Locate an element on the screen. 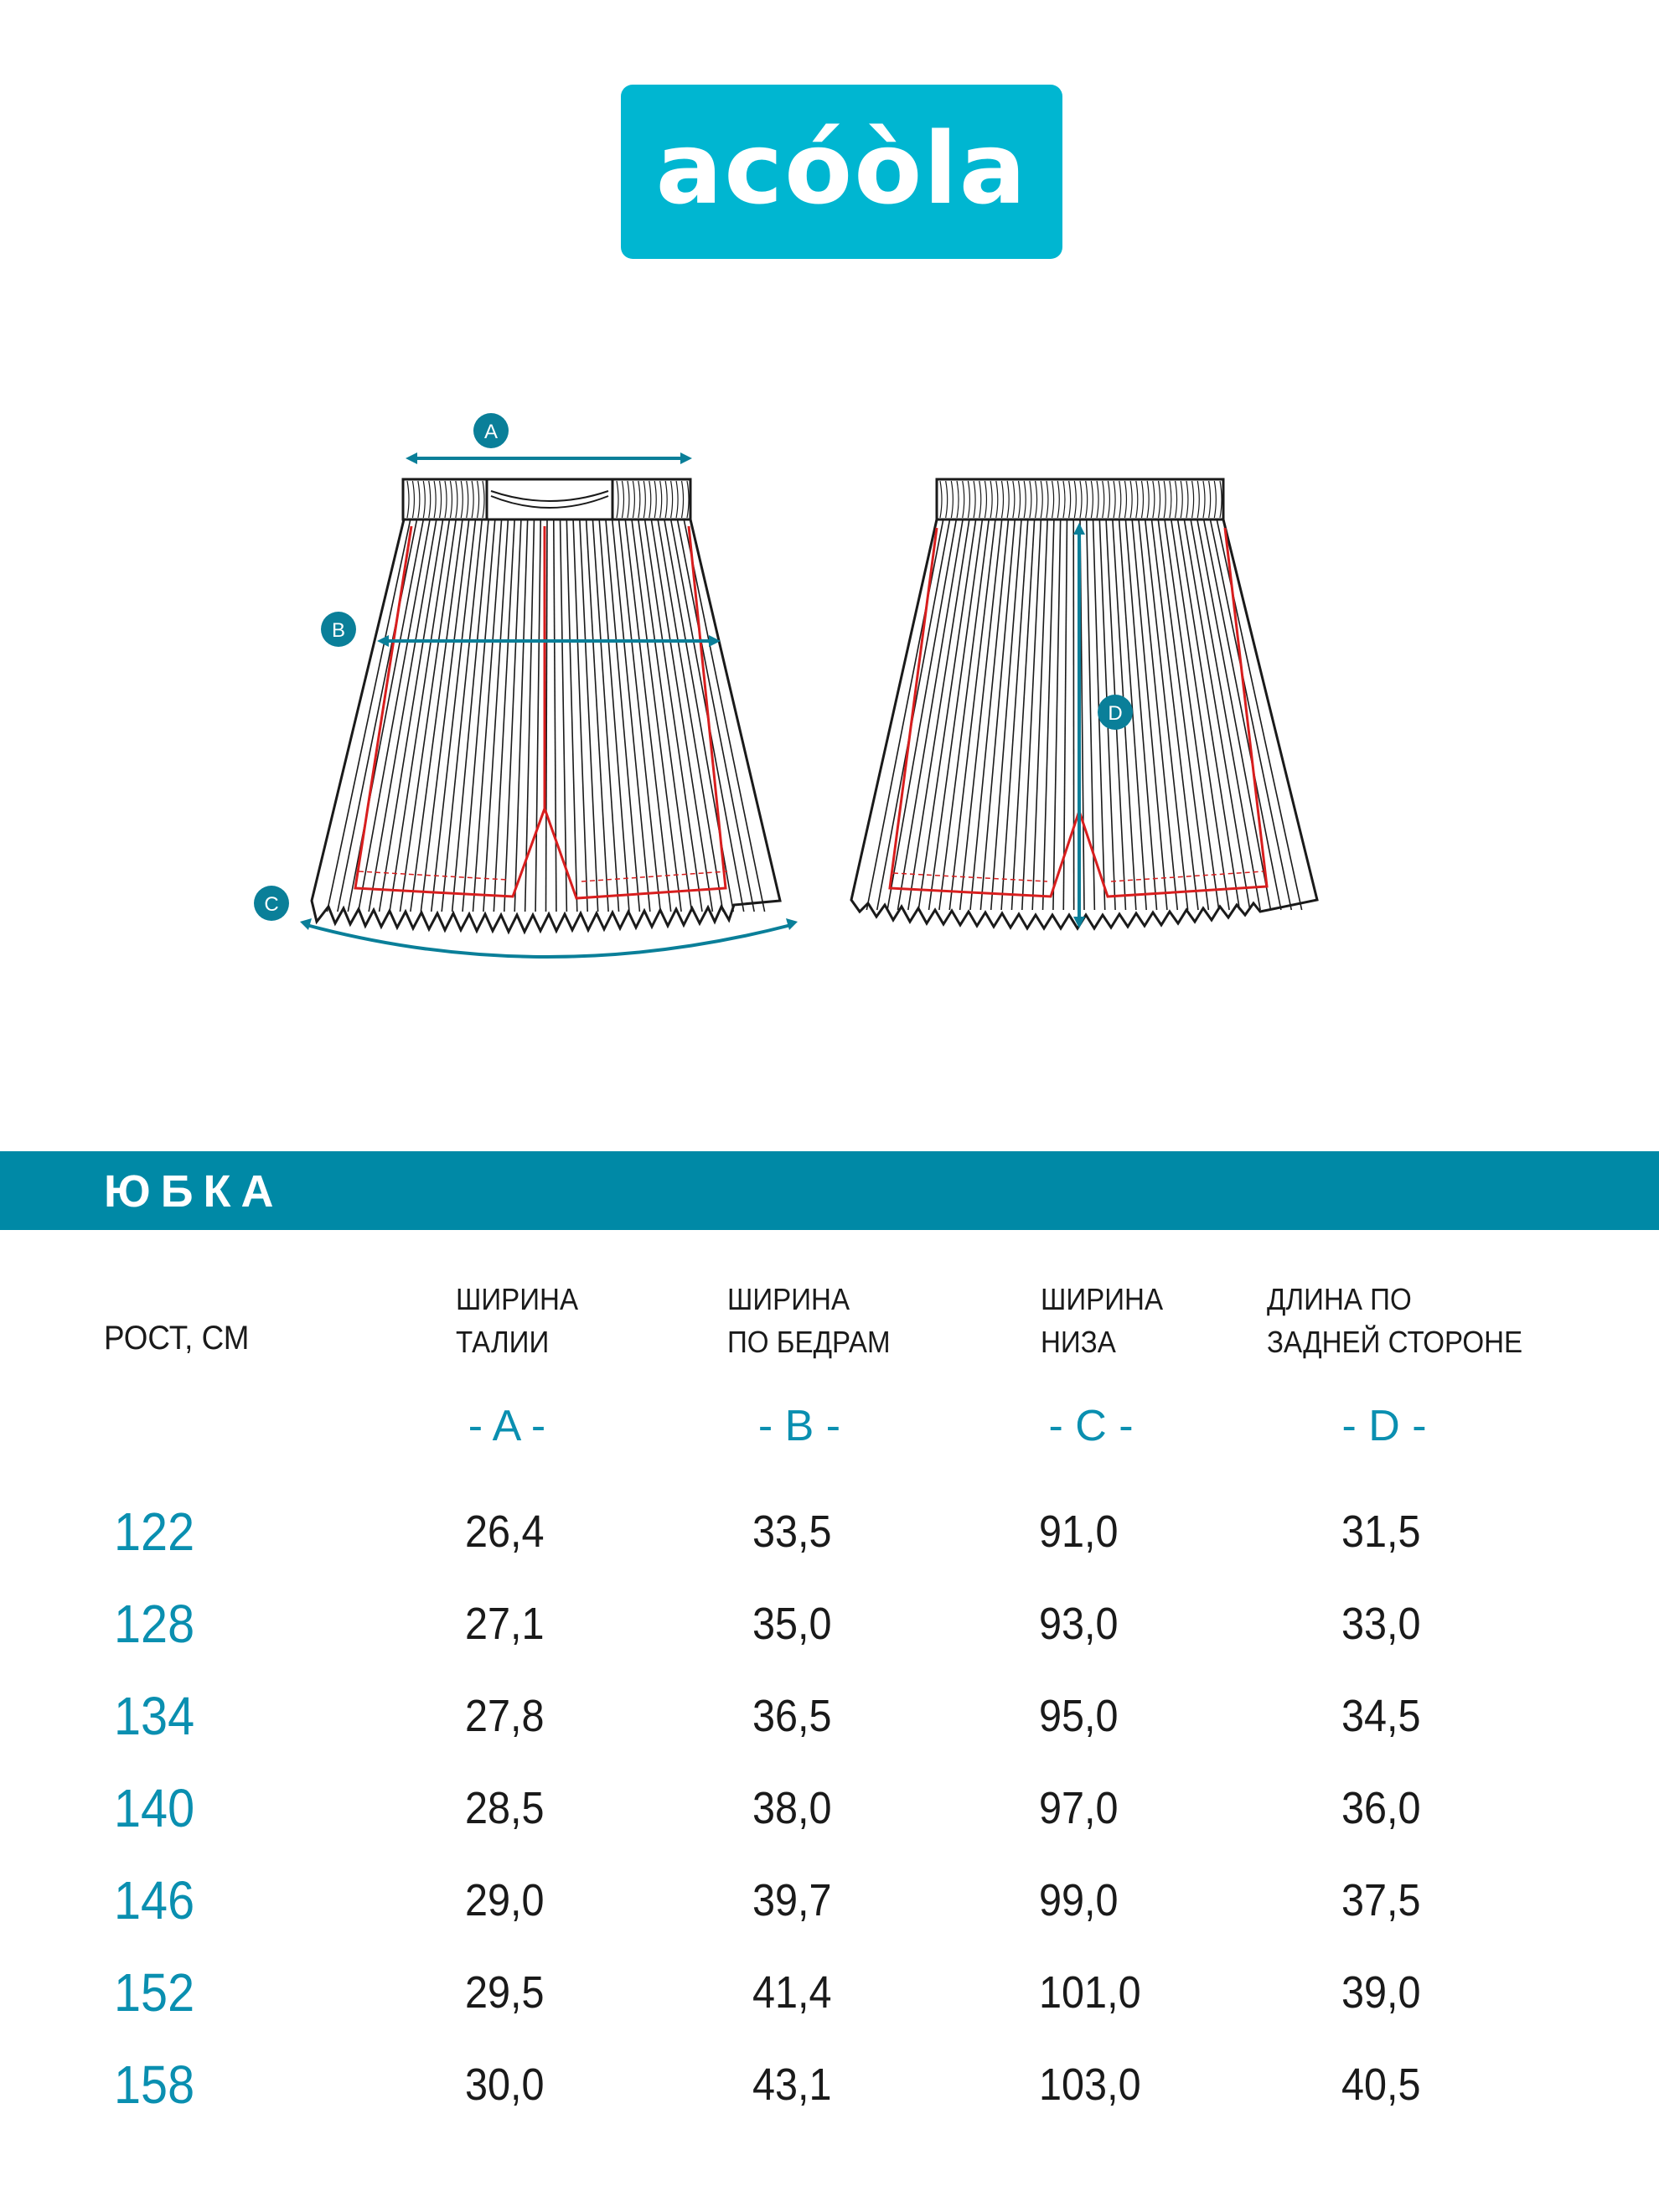 The height and width of the screenshot is (2212, 1659). table-cell: 93,0 is located at coordinates (1079, 1624).